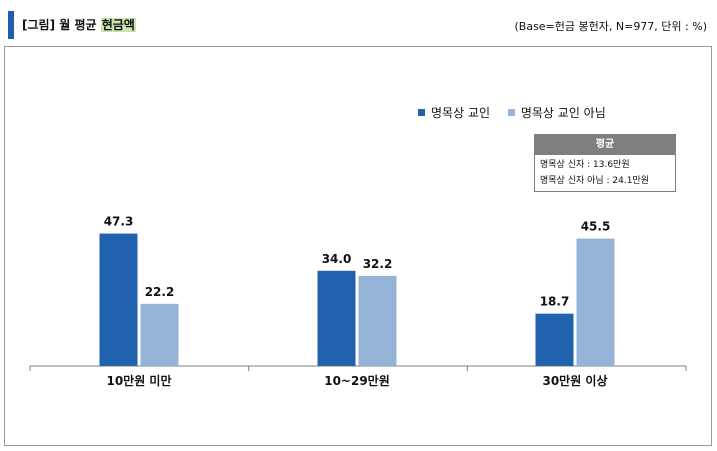  I want to click on average-box-title: 평균, so click(605, 145).